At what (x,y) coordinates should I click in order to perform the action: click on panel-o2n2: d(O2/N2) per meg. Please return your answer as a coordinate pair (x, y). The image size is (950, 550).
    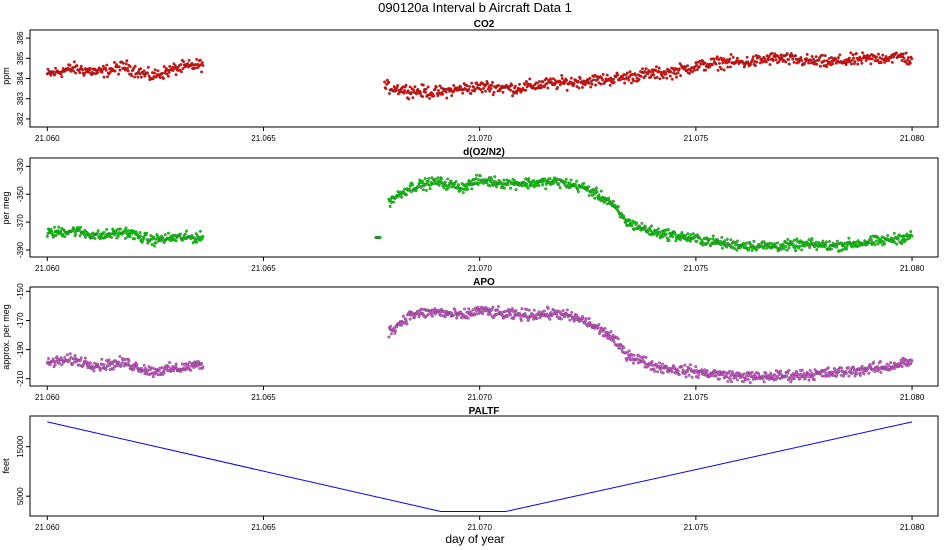
    Looking at the image, I should click on (253, 186).